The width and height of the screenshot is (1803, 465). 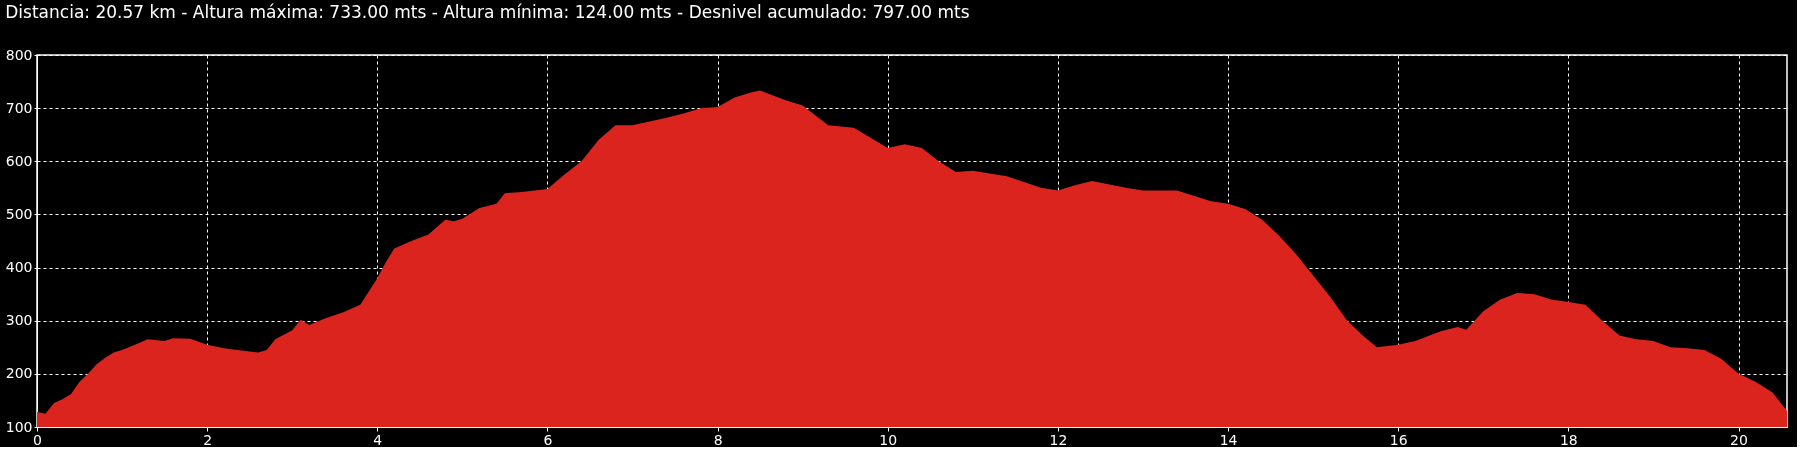 What do you see at coordinates (1228, 439) in the screenshot?
I see `x-tick-label: 14` at bounding box center [1228, 439].